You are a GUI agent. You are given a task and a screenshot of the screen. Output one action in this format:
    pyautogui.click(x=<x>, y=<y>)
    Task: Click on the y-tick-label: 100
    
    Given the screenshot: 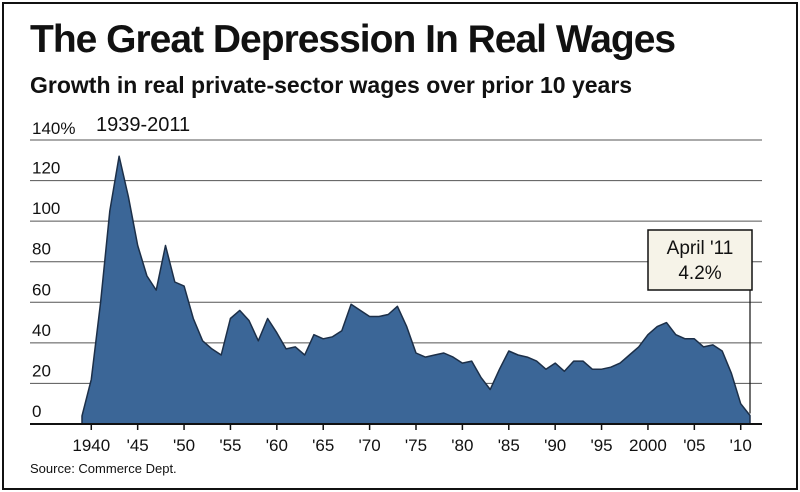 What is the action you would take?
    pyautogui.click(x=46, y=208)
    